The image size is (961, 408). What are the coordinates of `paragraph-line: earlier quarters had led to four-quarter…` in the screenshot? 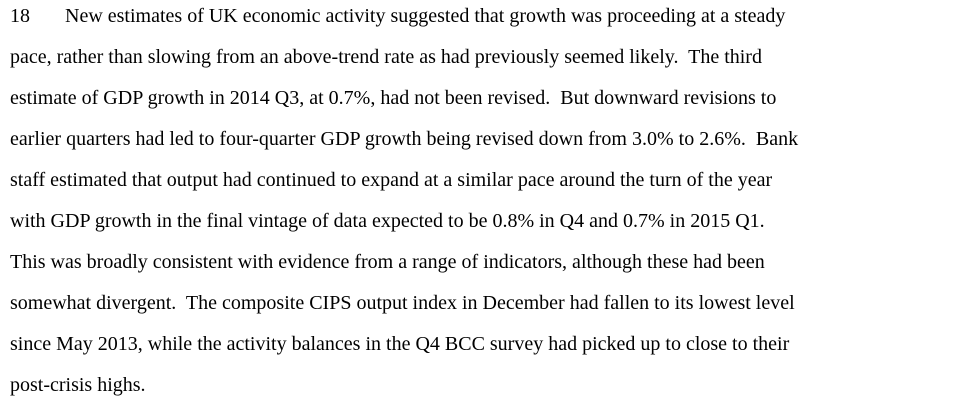 It's located at (404, 139).